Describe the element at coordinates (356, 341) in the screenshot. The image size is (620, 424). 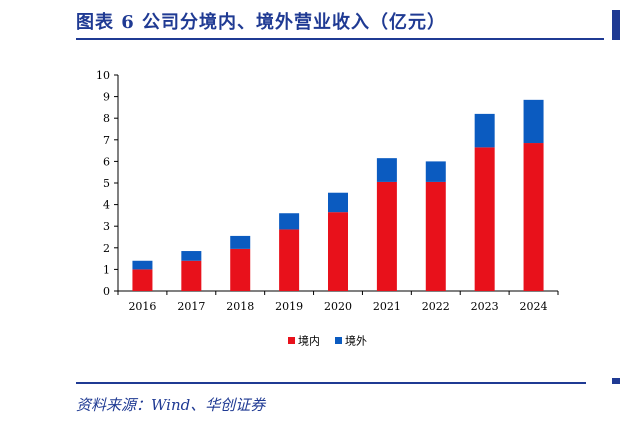
I see `legend-label-overseas: 境外` at that location.